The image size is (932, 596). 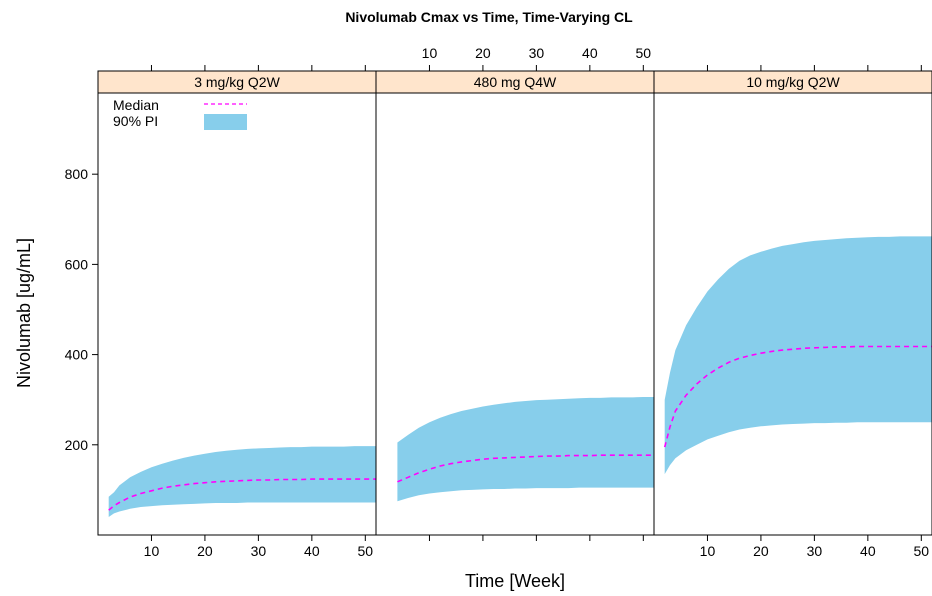 What do you see at coordinates (237, 82) in the screenshot?
I see `strip-label-1: 3 mg/kg Q2W` at bounding box center [237, 82].